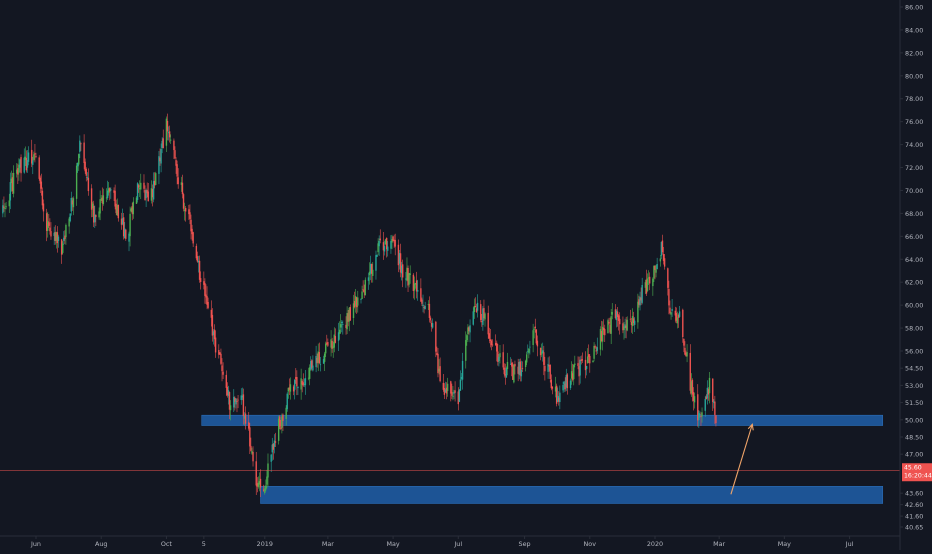  What do you see at coordinates (167, 544) in the screenshot?
I see `x-tick-label: Oct` at bounding box center [167, 544].